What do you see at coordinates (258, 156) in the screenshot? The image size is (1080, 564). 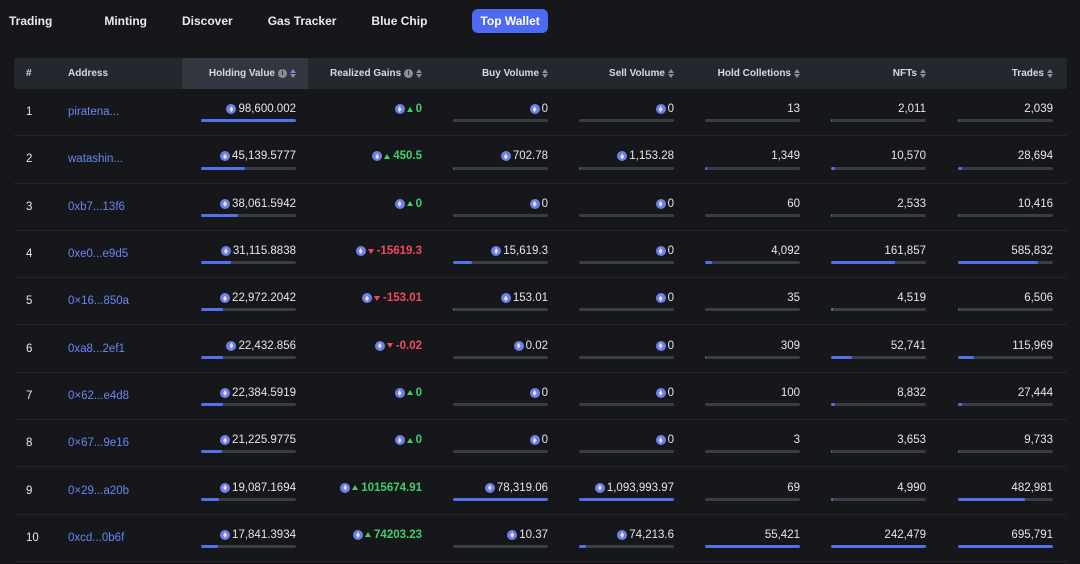 I see `cell-value-group: 45,139.5777` at bounding box center [258, 156].